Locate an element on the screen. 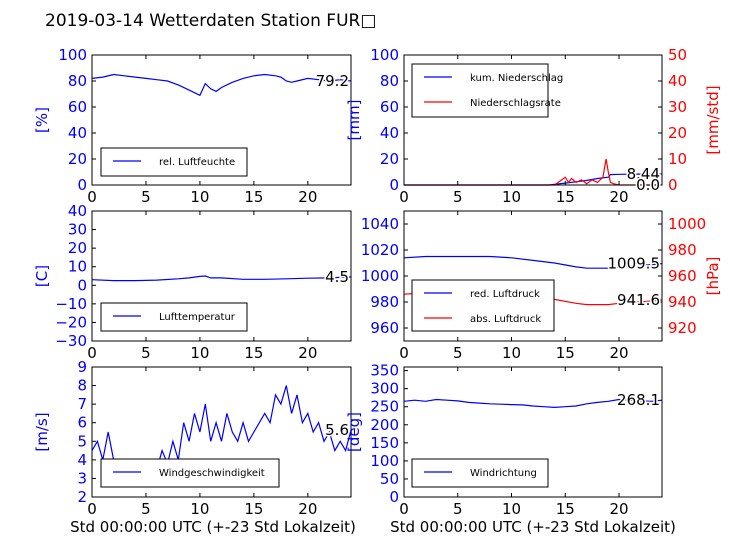 The image size is (736, 552). y-tick-label: 980 is located at coordinates (384, 302).